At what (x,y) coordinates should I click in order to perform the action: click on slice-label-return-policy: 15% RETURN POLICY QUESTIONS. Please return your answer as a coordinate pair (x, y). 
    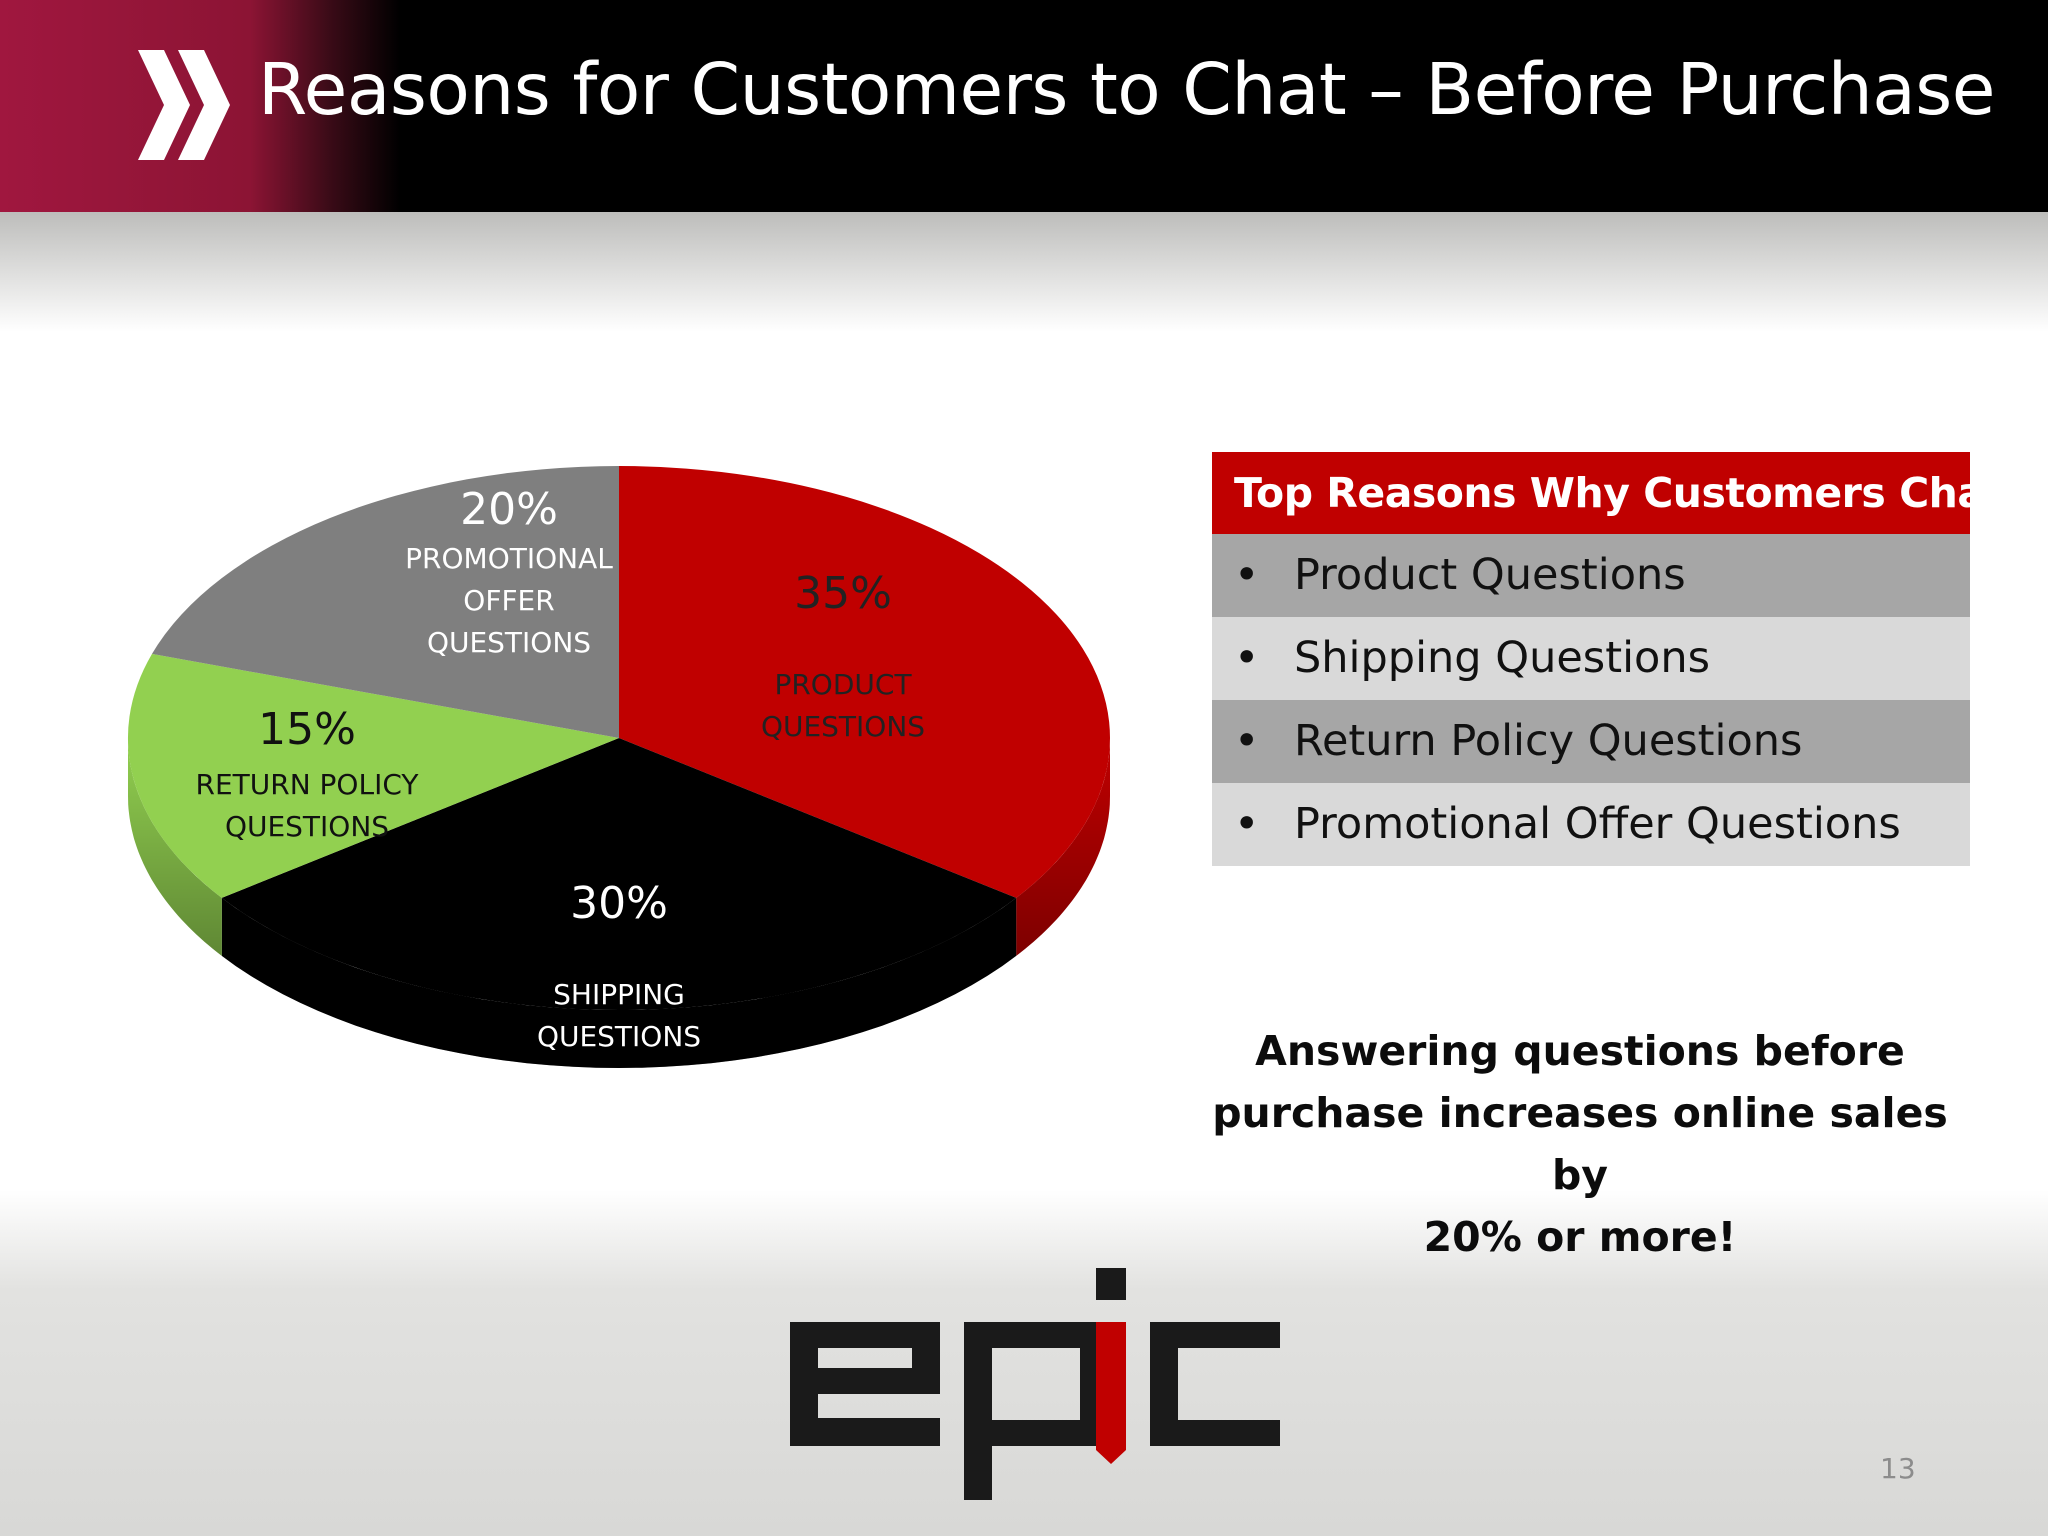
    Looking at the image, I should click on (307, 778).